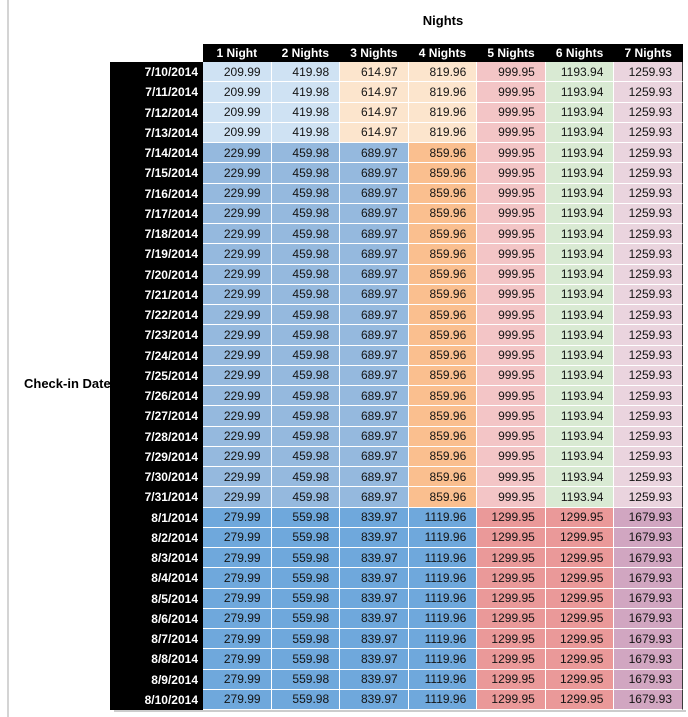 The width and height of the screenshot is (688, 717). I want to click on row-header-date: 7/24/2014, so click(156, 355).